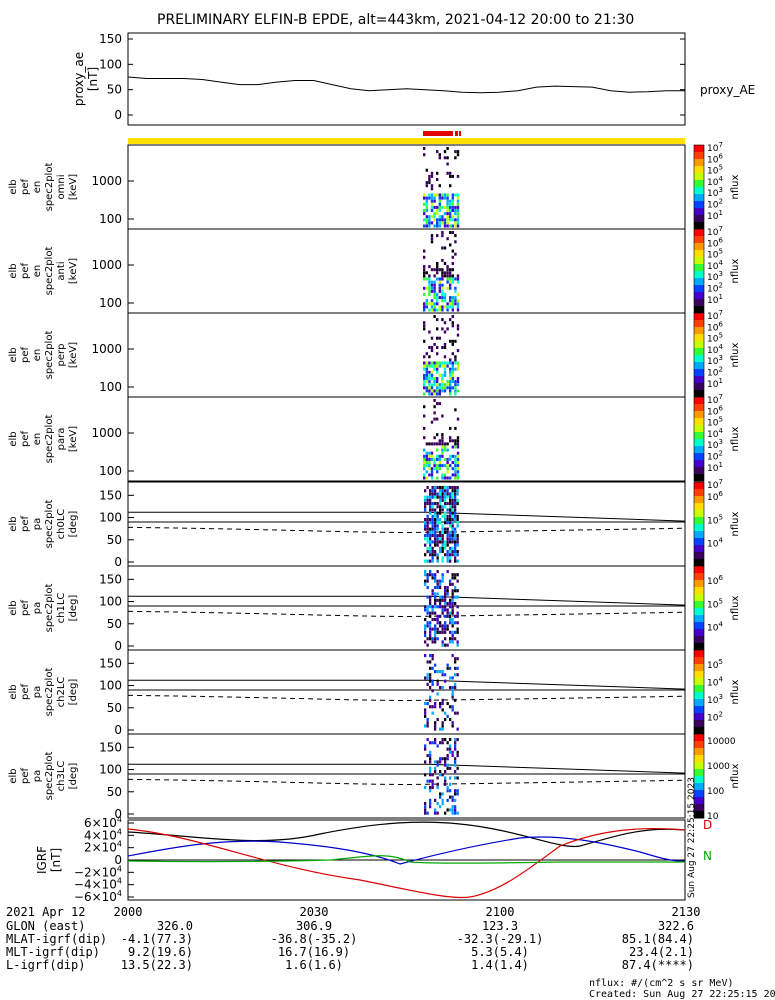 This screenshot has width=775, height=1000. I want to click on loss-cone-lower-line, so click(406, 781).